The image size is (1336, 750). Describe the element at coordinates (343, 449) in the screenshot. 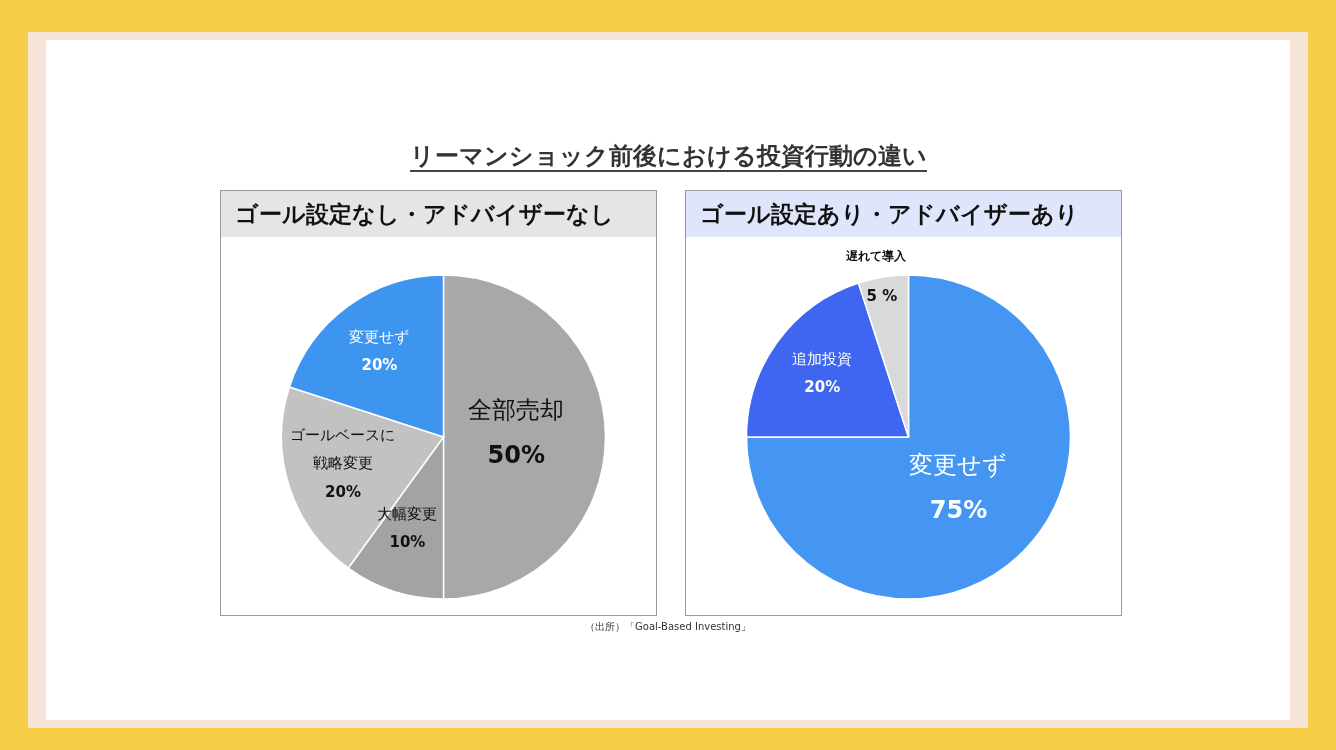

I see `slice-label: ゴールベースに戦略変更` at that location.